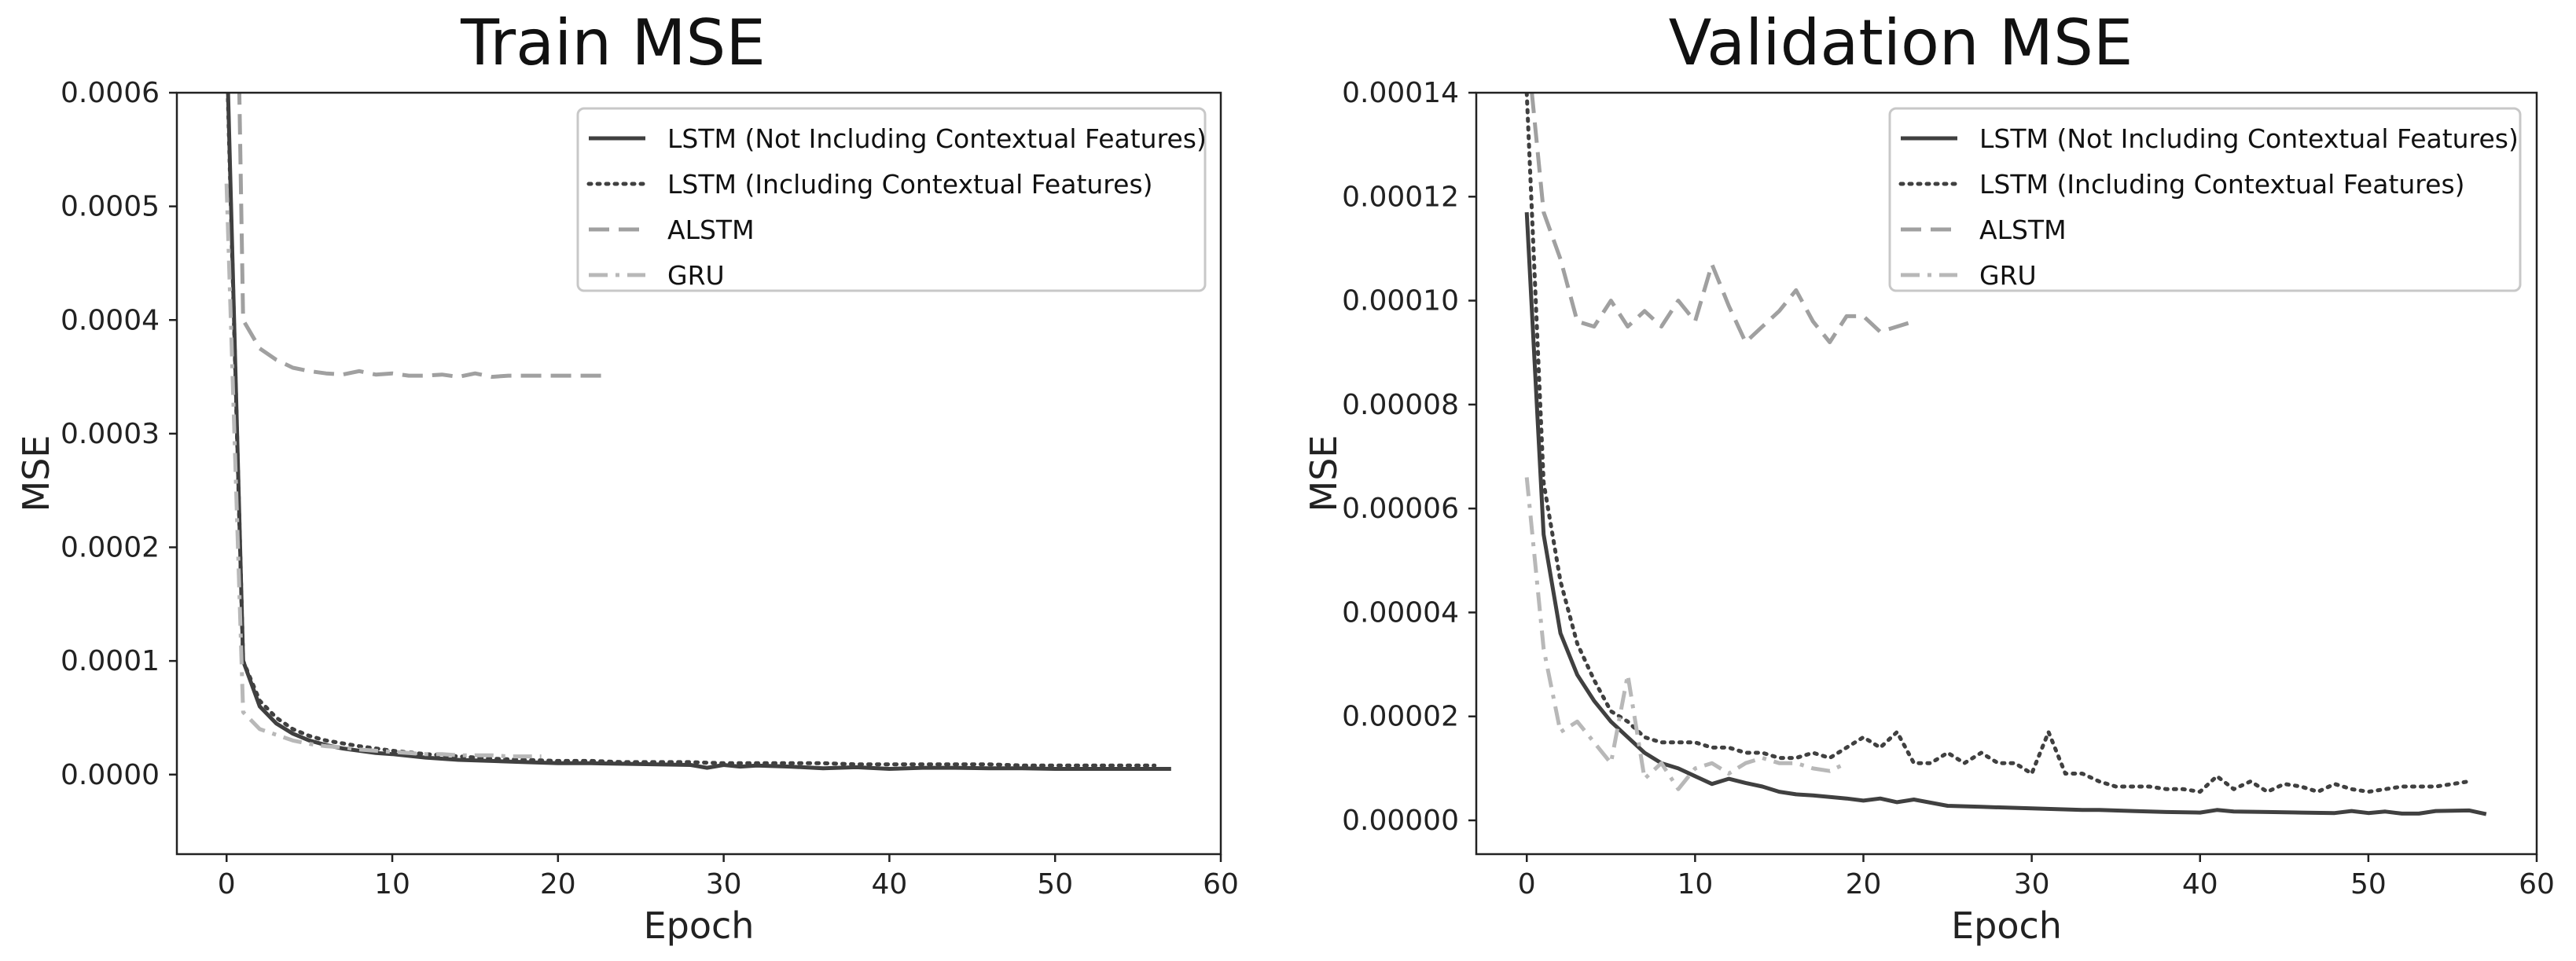  What do you see at coordinates (1400, 612) in the screenshot?
I see `val-y-tick-label: 0.00004` at bounding box center [1400, 612].